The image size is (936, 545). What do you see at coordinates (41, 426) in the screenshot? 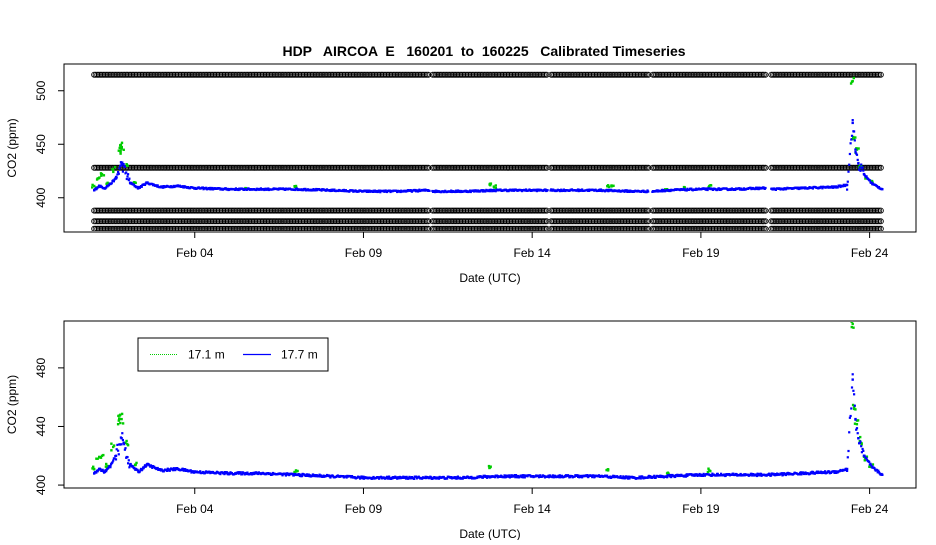
I see `y-tick-label: 440` at bounding box center [41, 426].